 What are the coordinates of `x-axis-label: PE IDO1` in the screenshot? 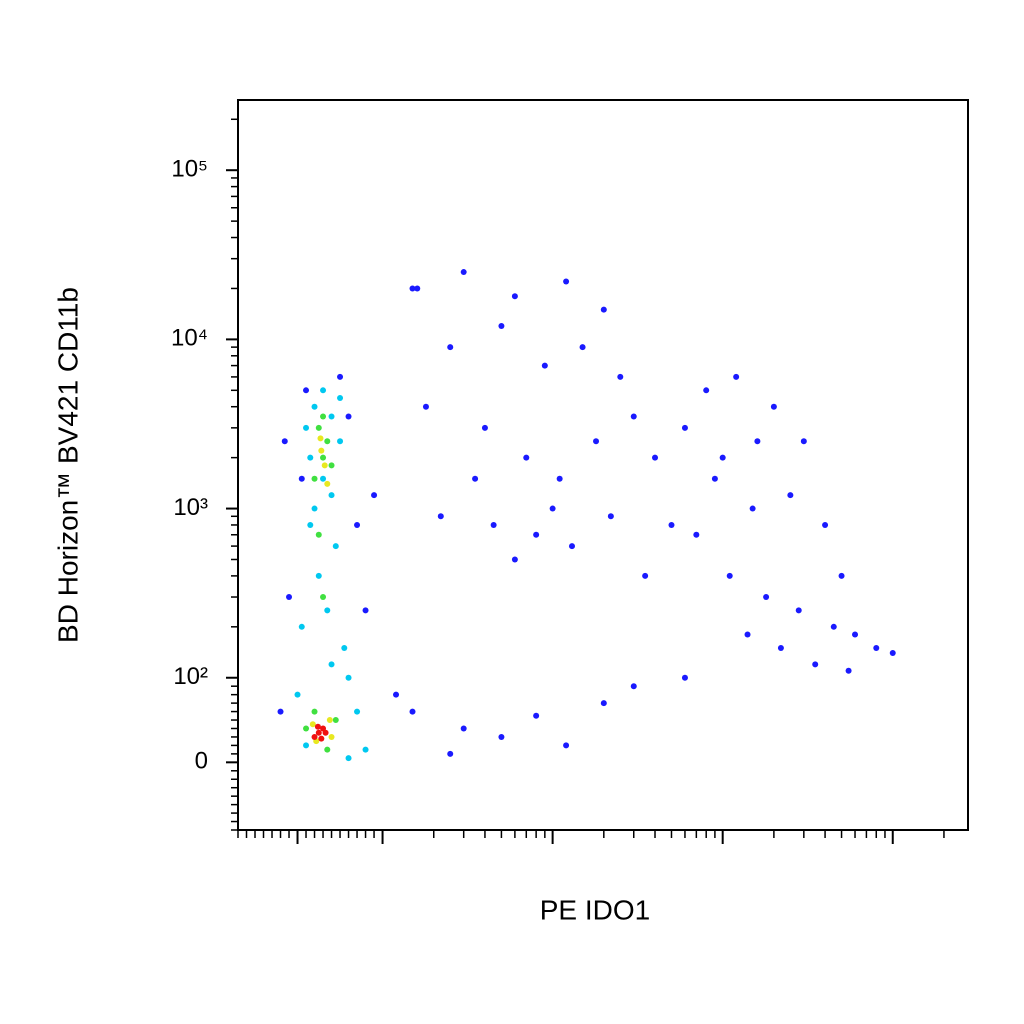 It's located at (595, 909).